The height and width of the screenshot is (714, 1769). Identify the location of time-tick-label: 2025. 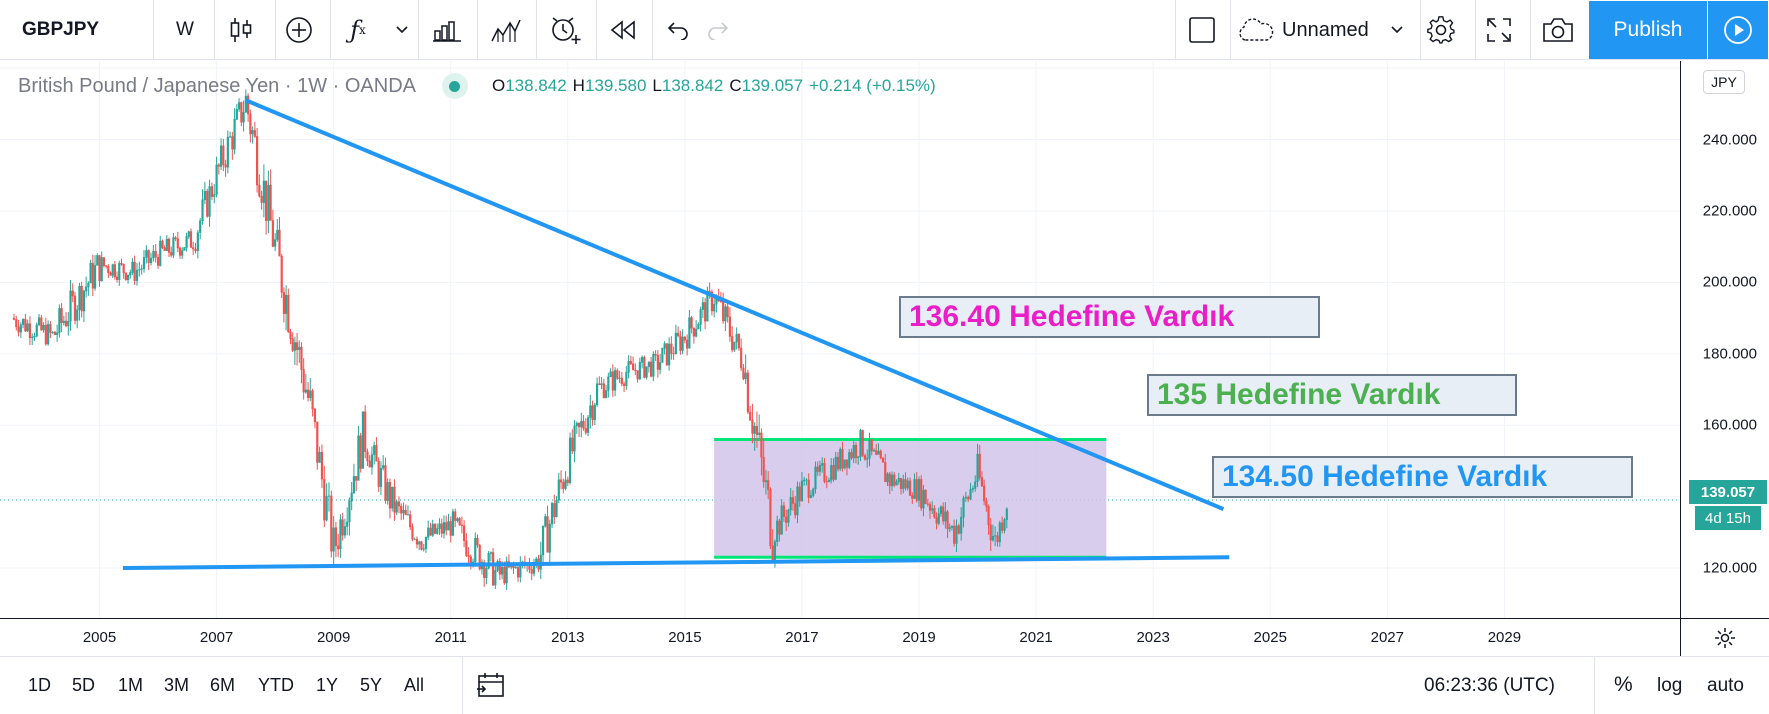
(1270, 637).